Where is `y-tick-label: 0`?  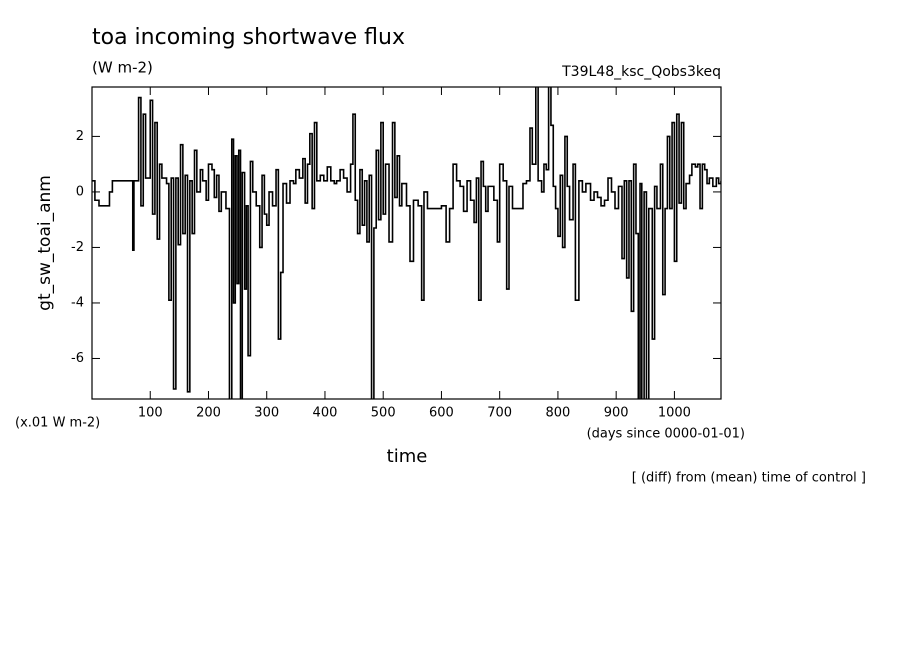 y-tick-label: 0 is located at coordinates (80, 191).